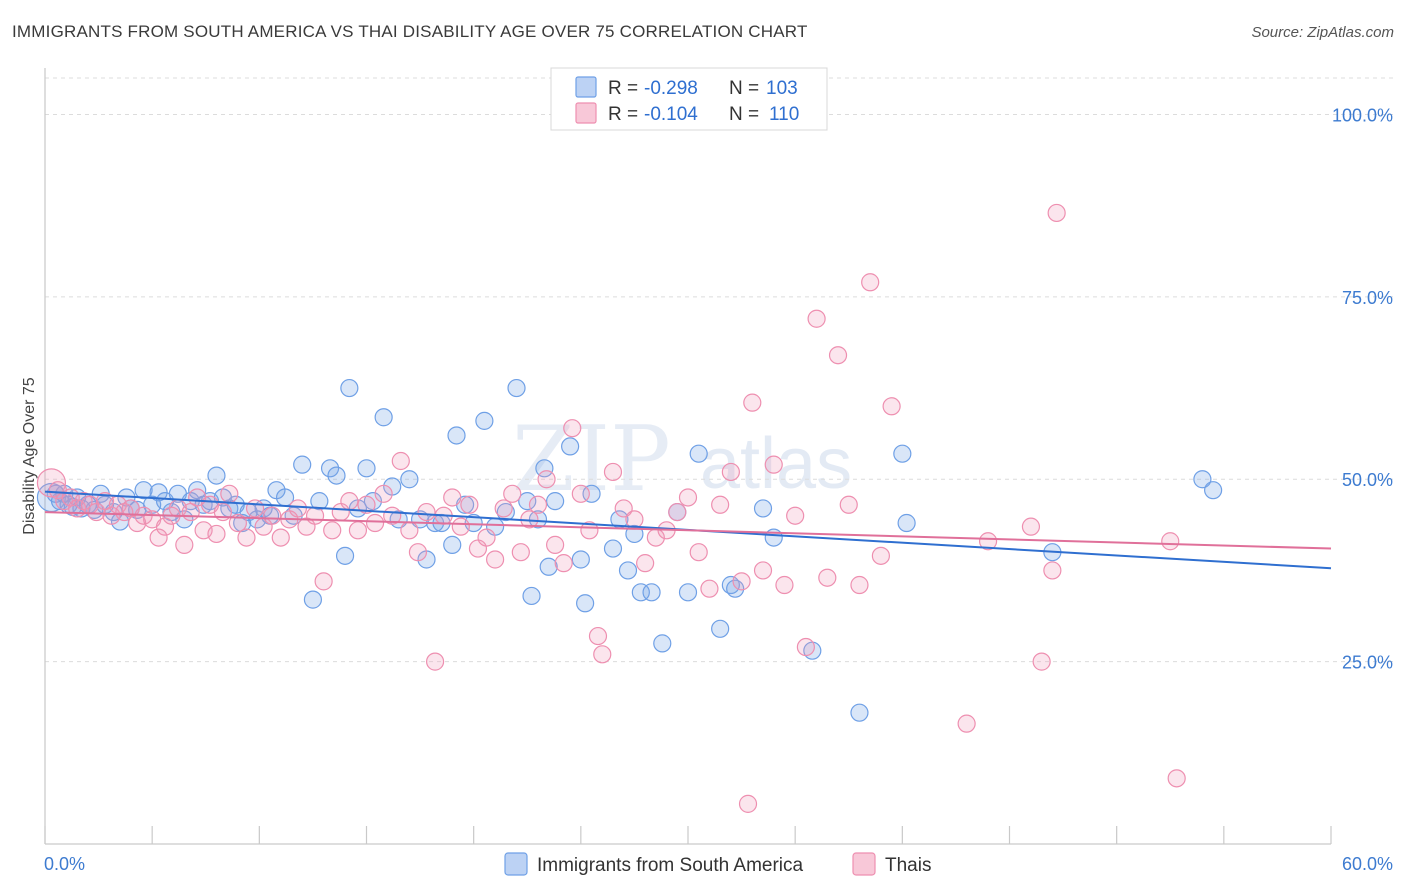 This screenshot has height=892, width=1406. What do you see at coordinates (744, 88) in the screenshot?
I see `legend-n-label-1: N =` at bounding box center [744, 88].